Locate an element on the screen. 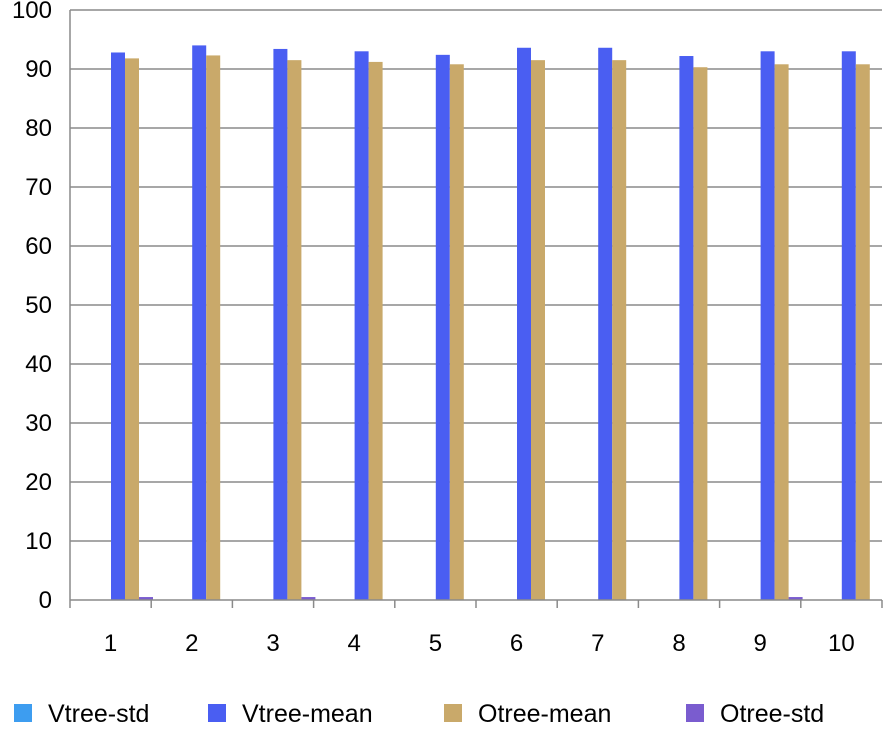 The height and width of the screenshot is (729, 886). legend-swatch-vtree-mean is located at coordinates (217, 713).